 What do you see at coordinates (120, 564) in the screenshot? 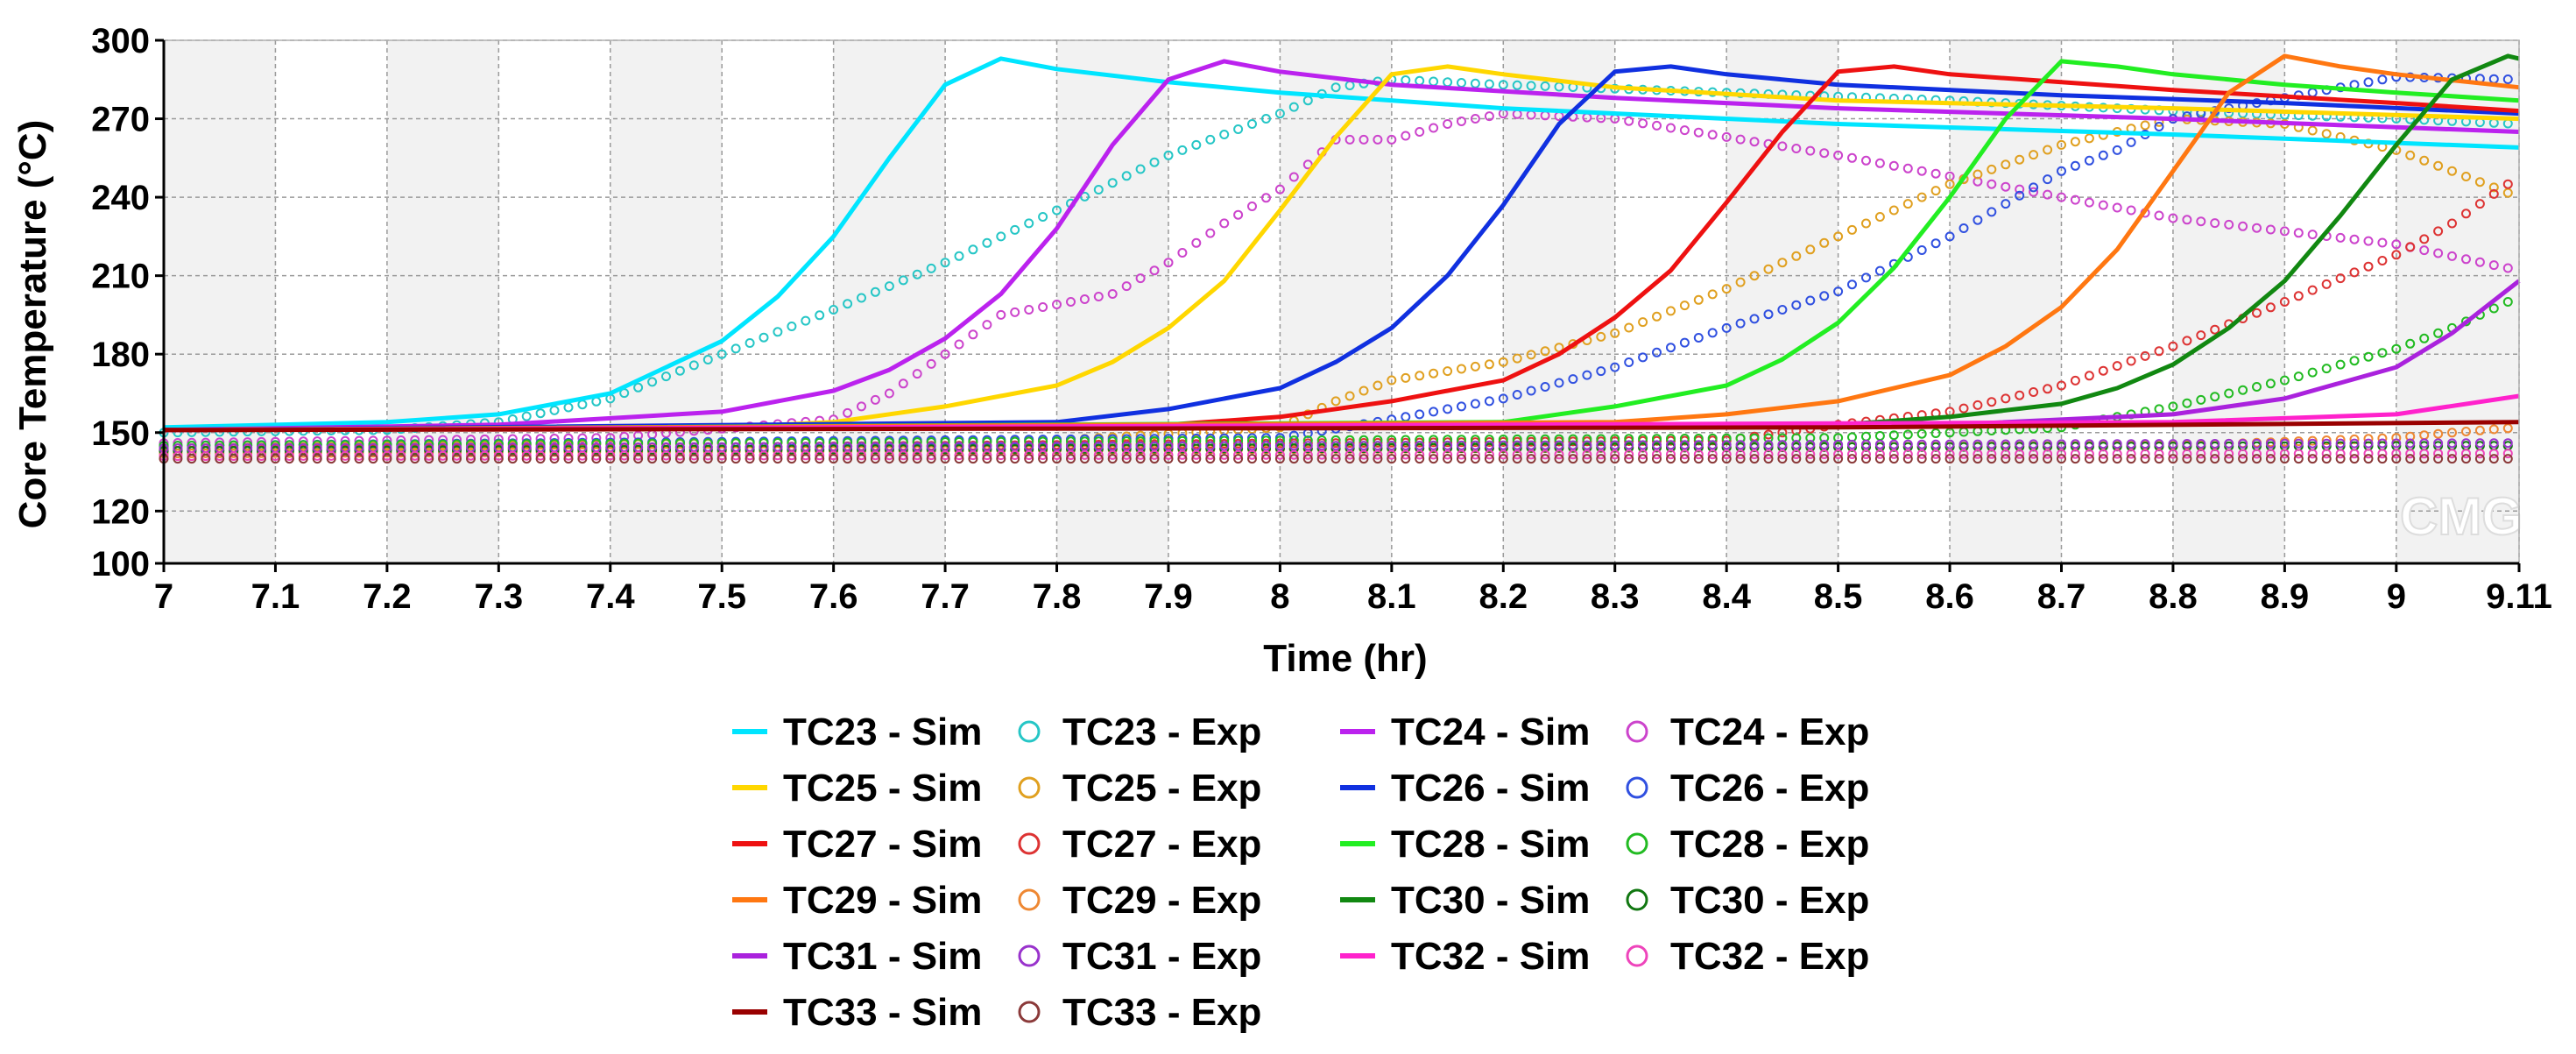
I see `y-tick-label: 100` at bounding box center [120, 564].